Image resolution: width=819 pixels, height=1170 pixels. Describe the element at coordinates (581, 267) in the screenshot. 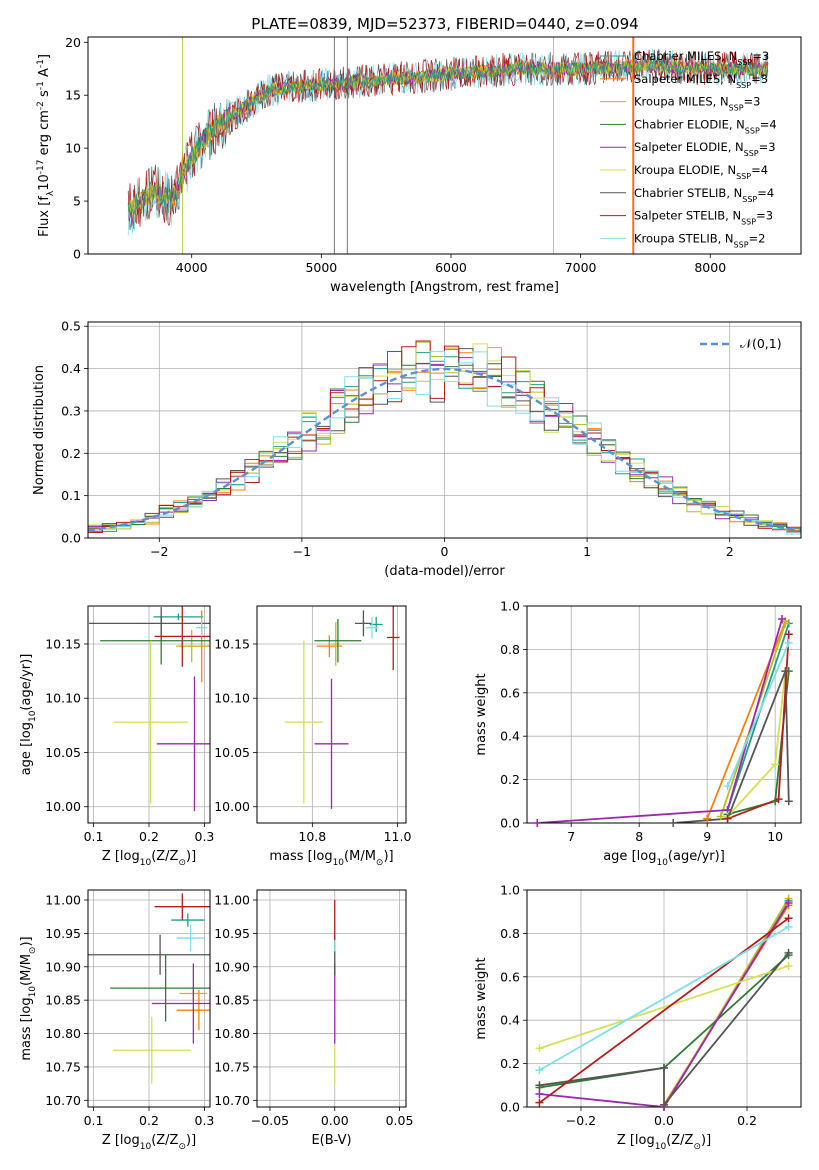

I see `x-tick-label: 7000` at that location.